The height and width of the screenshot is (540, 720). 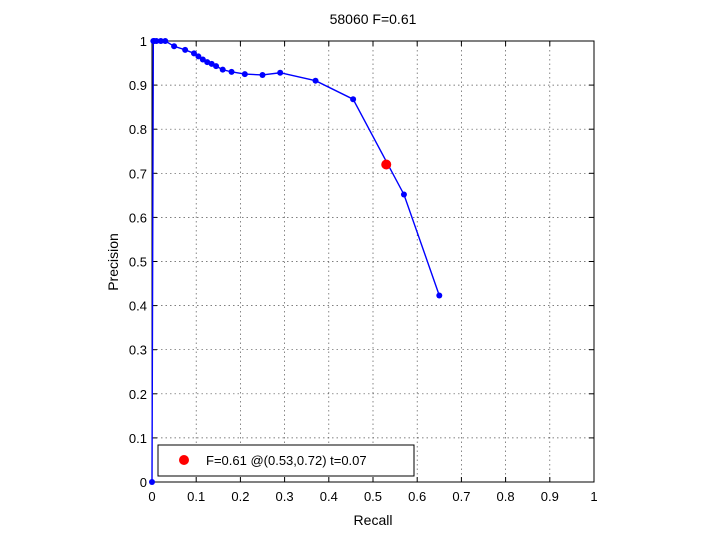 What do you see at coordinates (138, 173) in the screenshot?
I see `y-tick-label: 0.7` at bounding box center [138, 173].